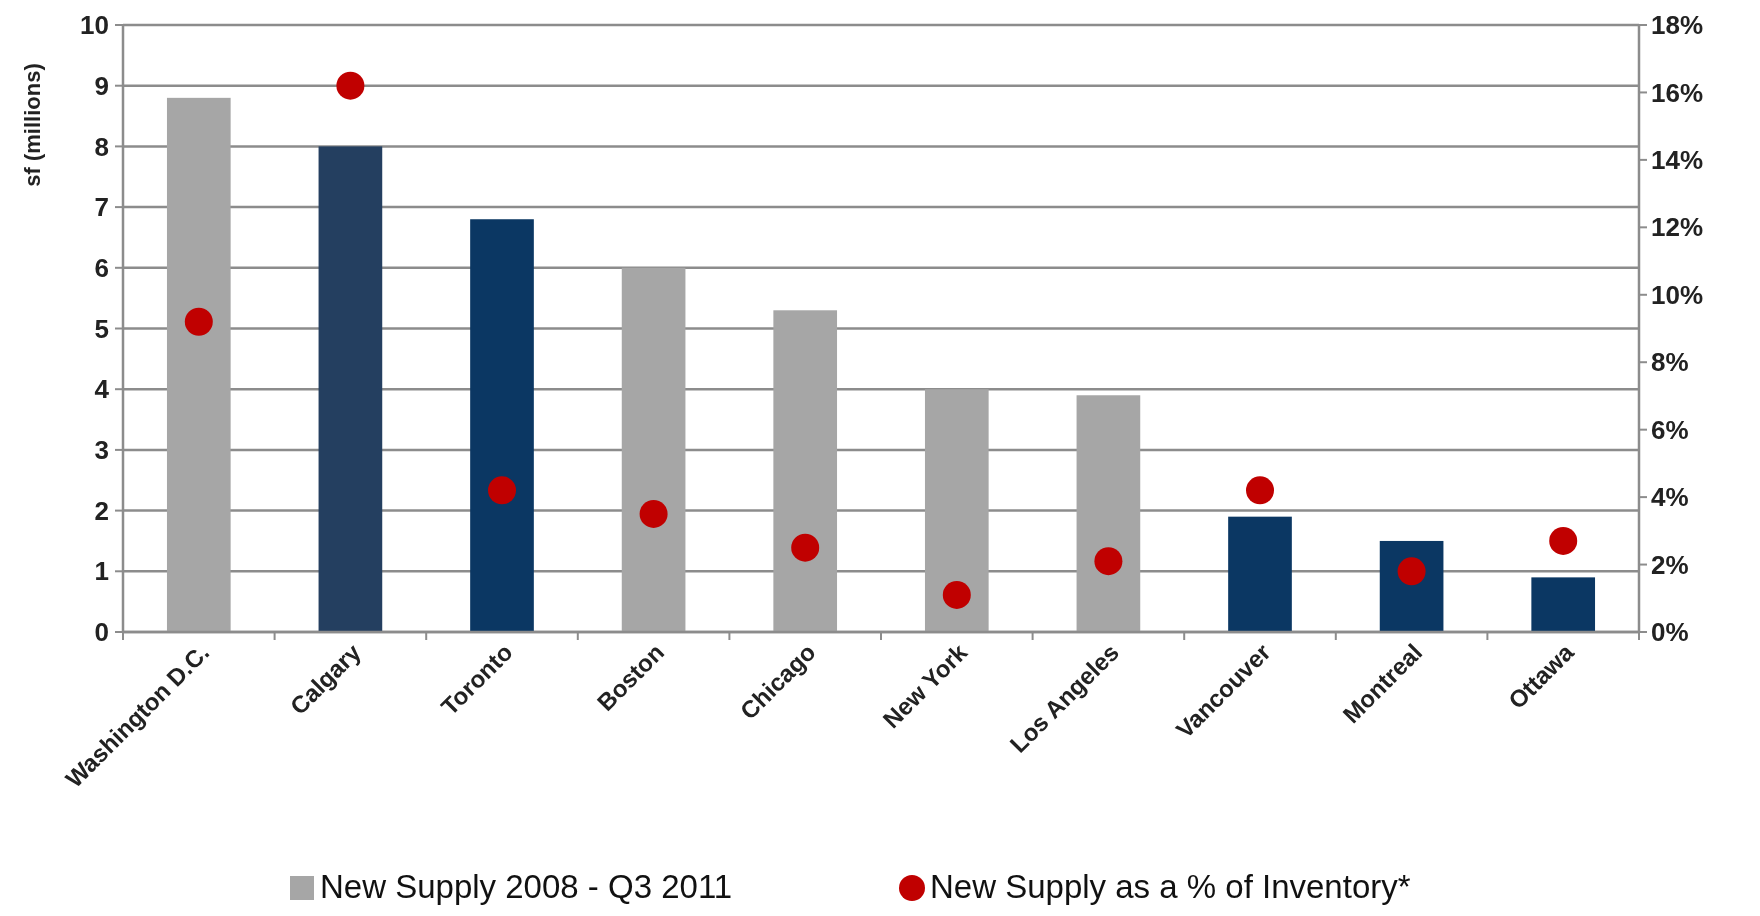 The height and width of the screenshot is (916, 1760). What do you see at coordinates (1677, 227) in the screenshot?
I see `y2-tick-label: 12%` at bounding box center [1677, 227].